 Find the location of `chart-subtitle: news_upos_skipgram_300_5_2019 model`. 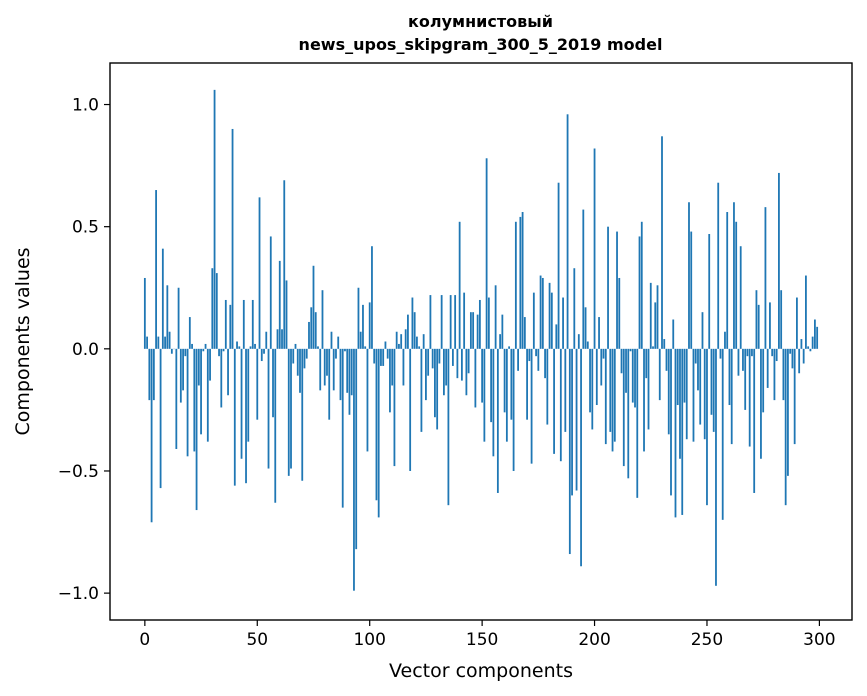

chart-subtitle: news_upos_skipgram_300_5_2019 model is located at coordinates (480, 44).